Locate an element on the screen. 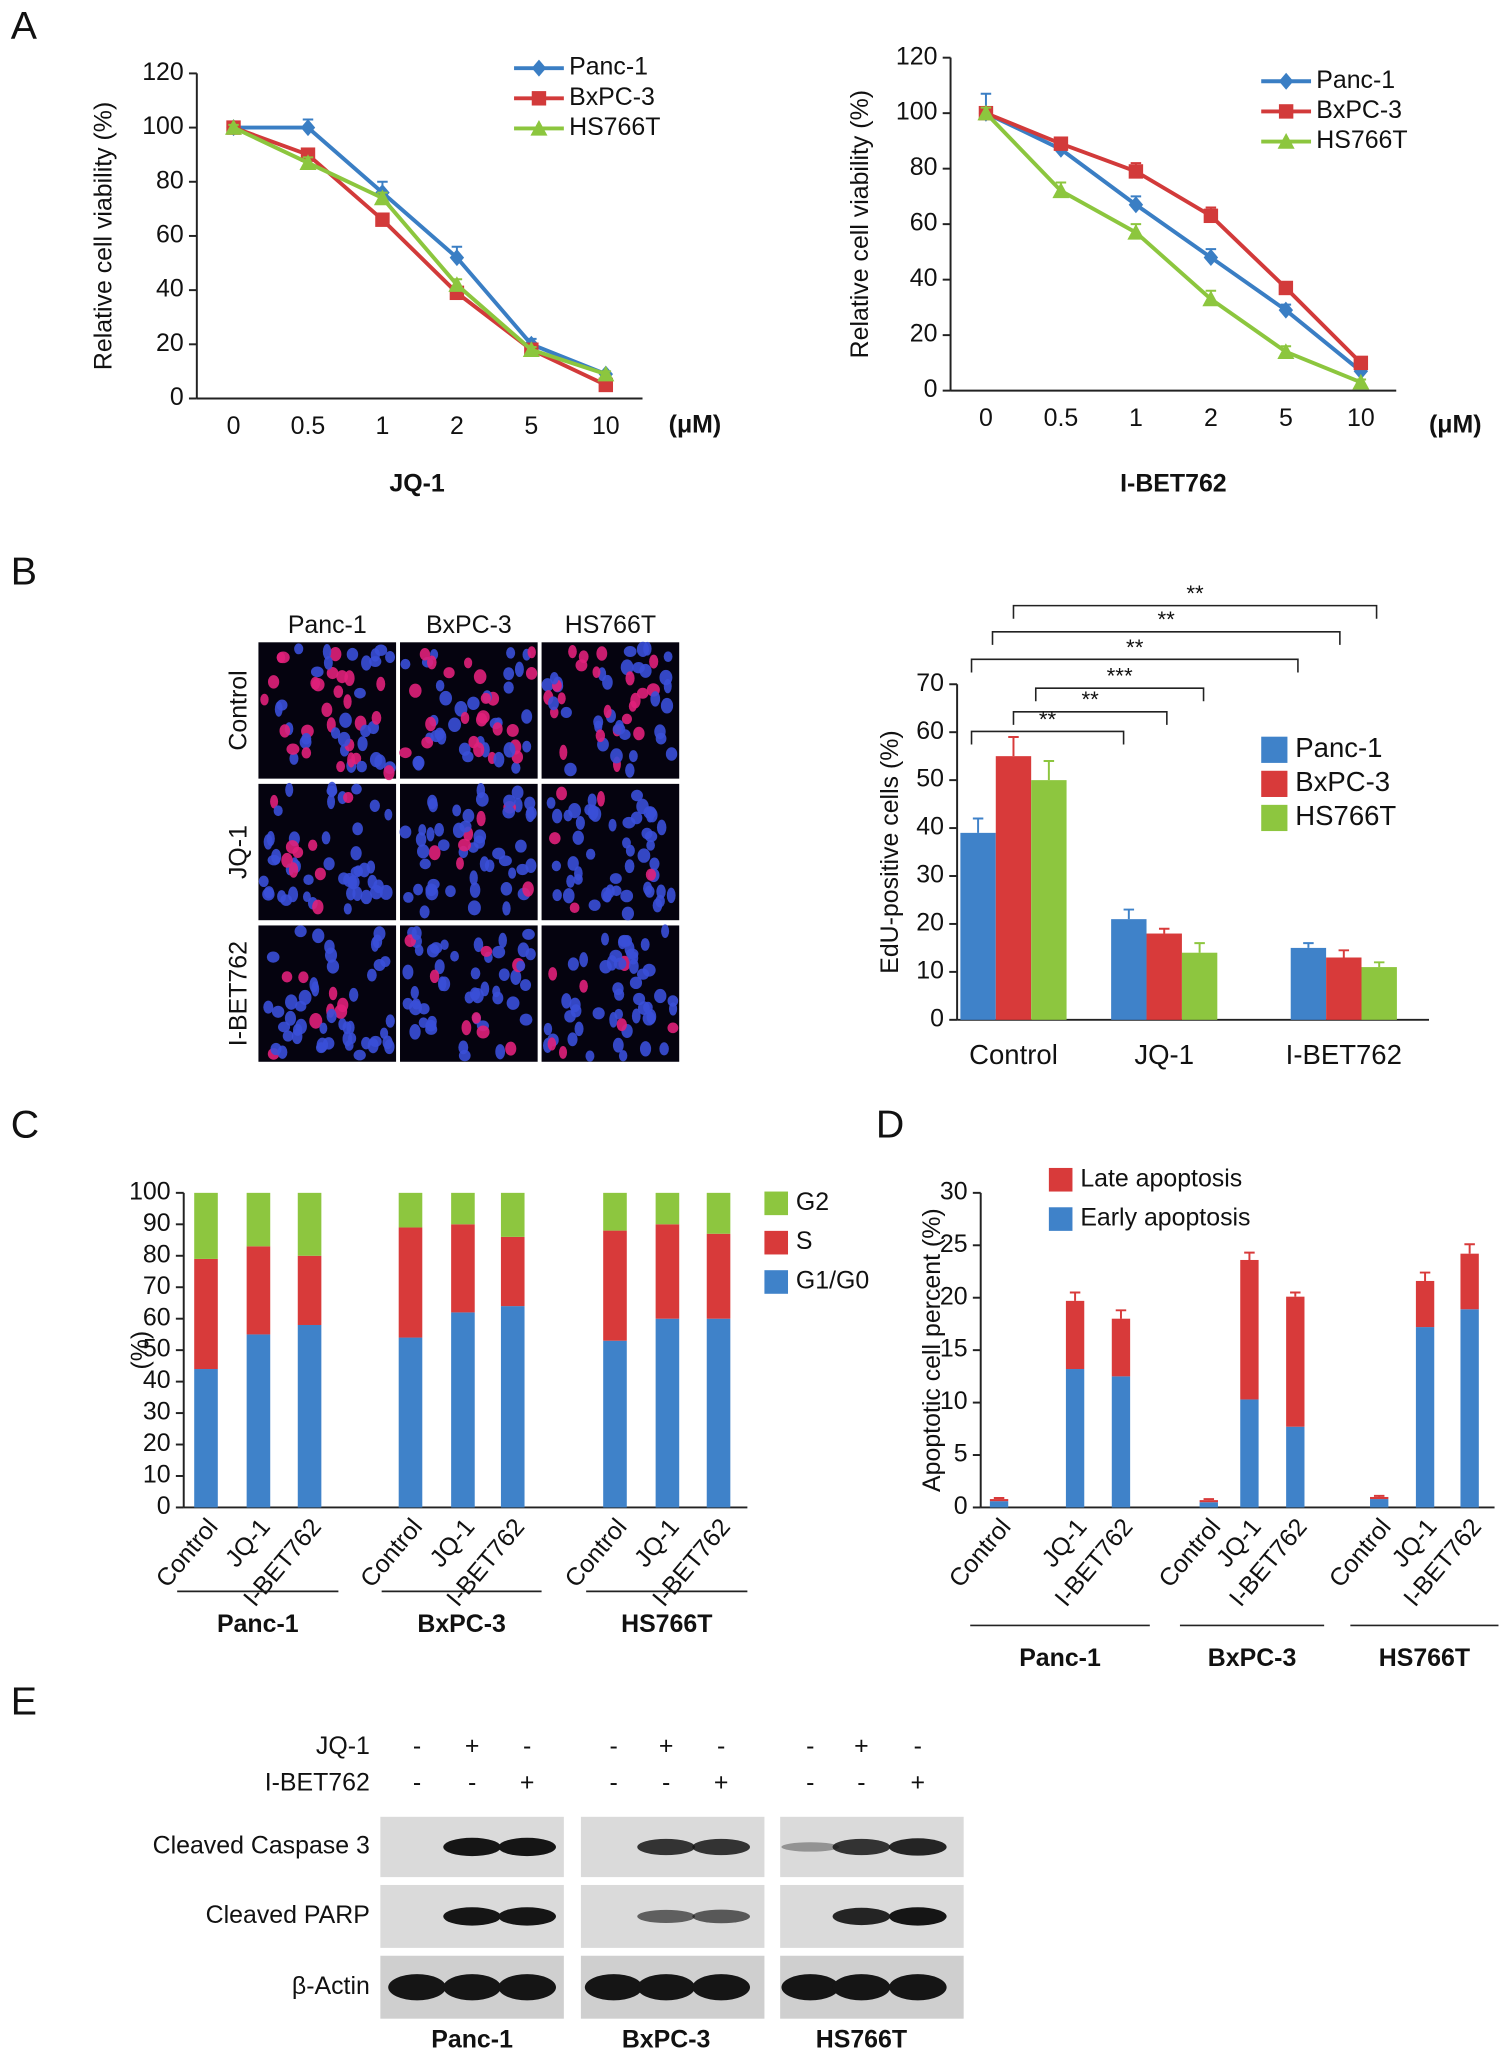 This screenshot has width=1500, height=2058. group-label: Panc-1 is located at coordinates (258, 1624).